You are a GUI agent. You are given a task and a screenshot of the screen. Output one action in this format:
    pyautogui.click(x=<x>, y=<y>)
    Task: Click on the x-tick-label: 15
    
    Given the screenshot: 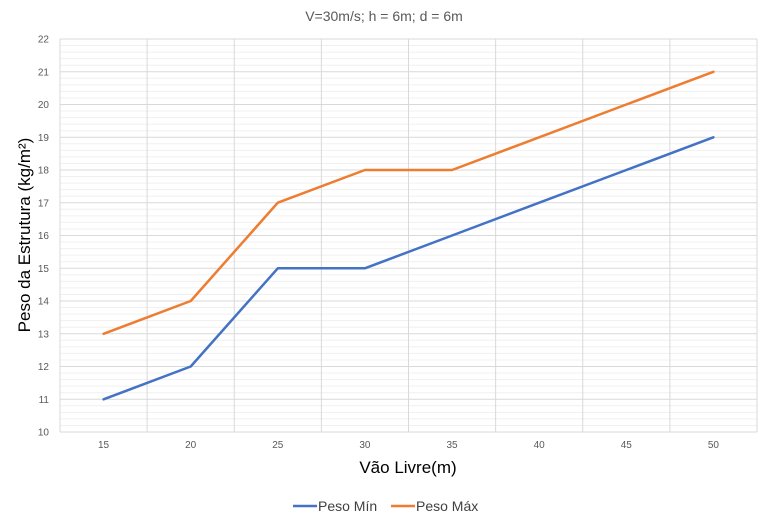 What is the action you would take?
    pyautogui.click(x=104, y=445)
    